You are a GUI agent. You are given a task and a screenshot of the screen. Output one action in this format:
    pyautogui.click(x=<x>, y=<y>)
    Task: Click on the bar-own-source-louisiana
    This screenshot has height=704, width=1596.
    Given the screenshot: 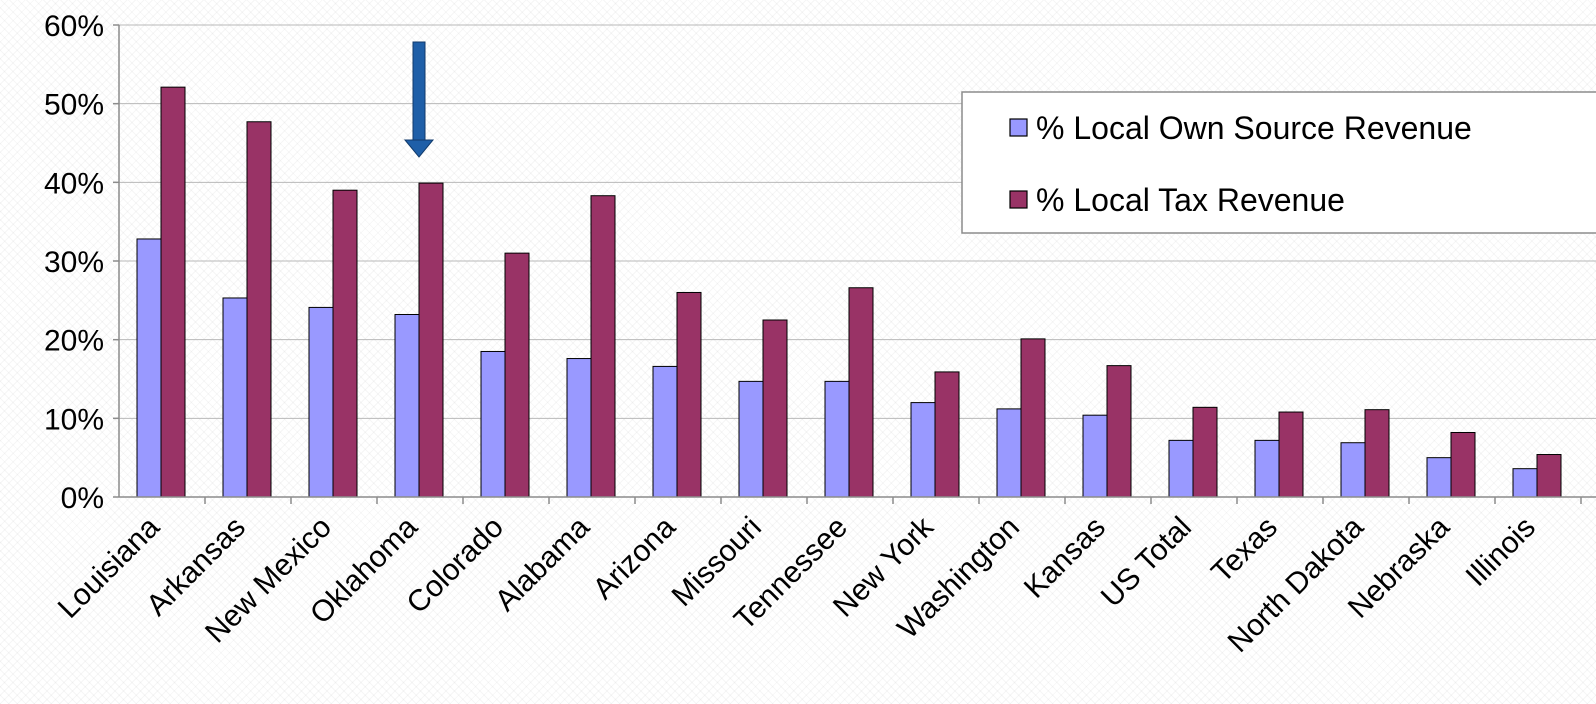 What is the action you would take?
    pyautogui.click(x=149, y=368)
    